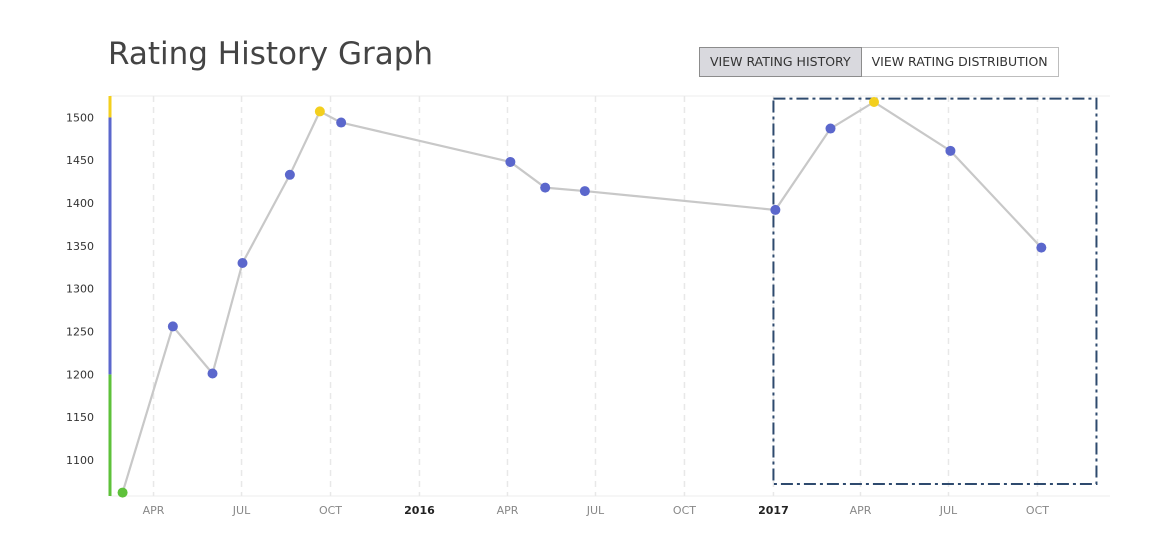  I want to click on y-tick-label: 1150, so click(80, 417).